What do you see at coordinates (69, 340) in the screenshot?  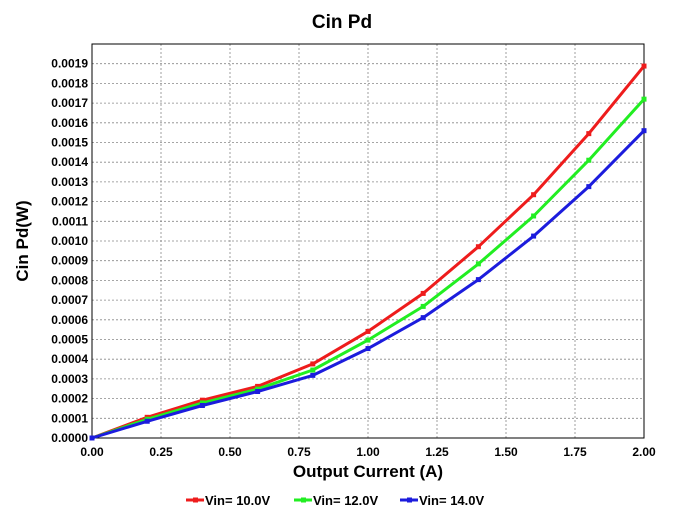 I see `y-tick-label: 0.0005` at bounding box center [69, 340].